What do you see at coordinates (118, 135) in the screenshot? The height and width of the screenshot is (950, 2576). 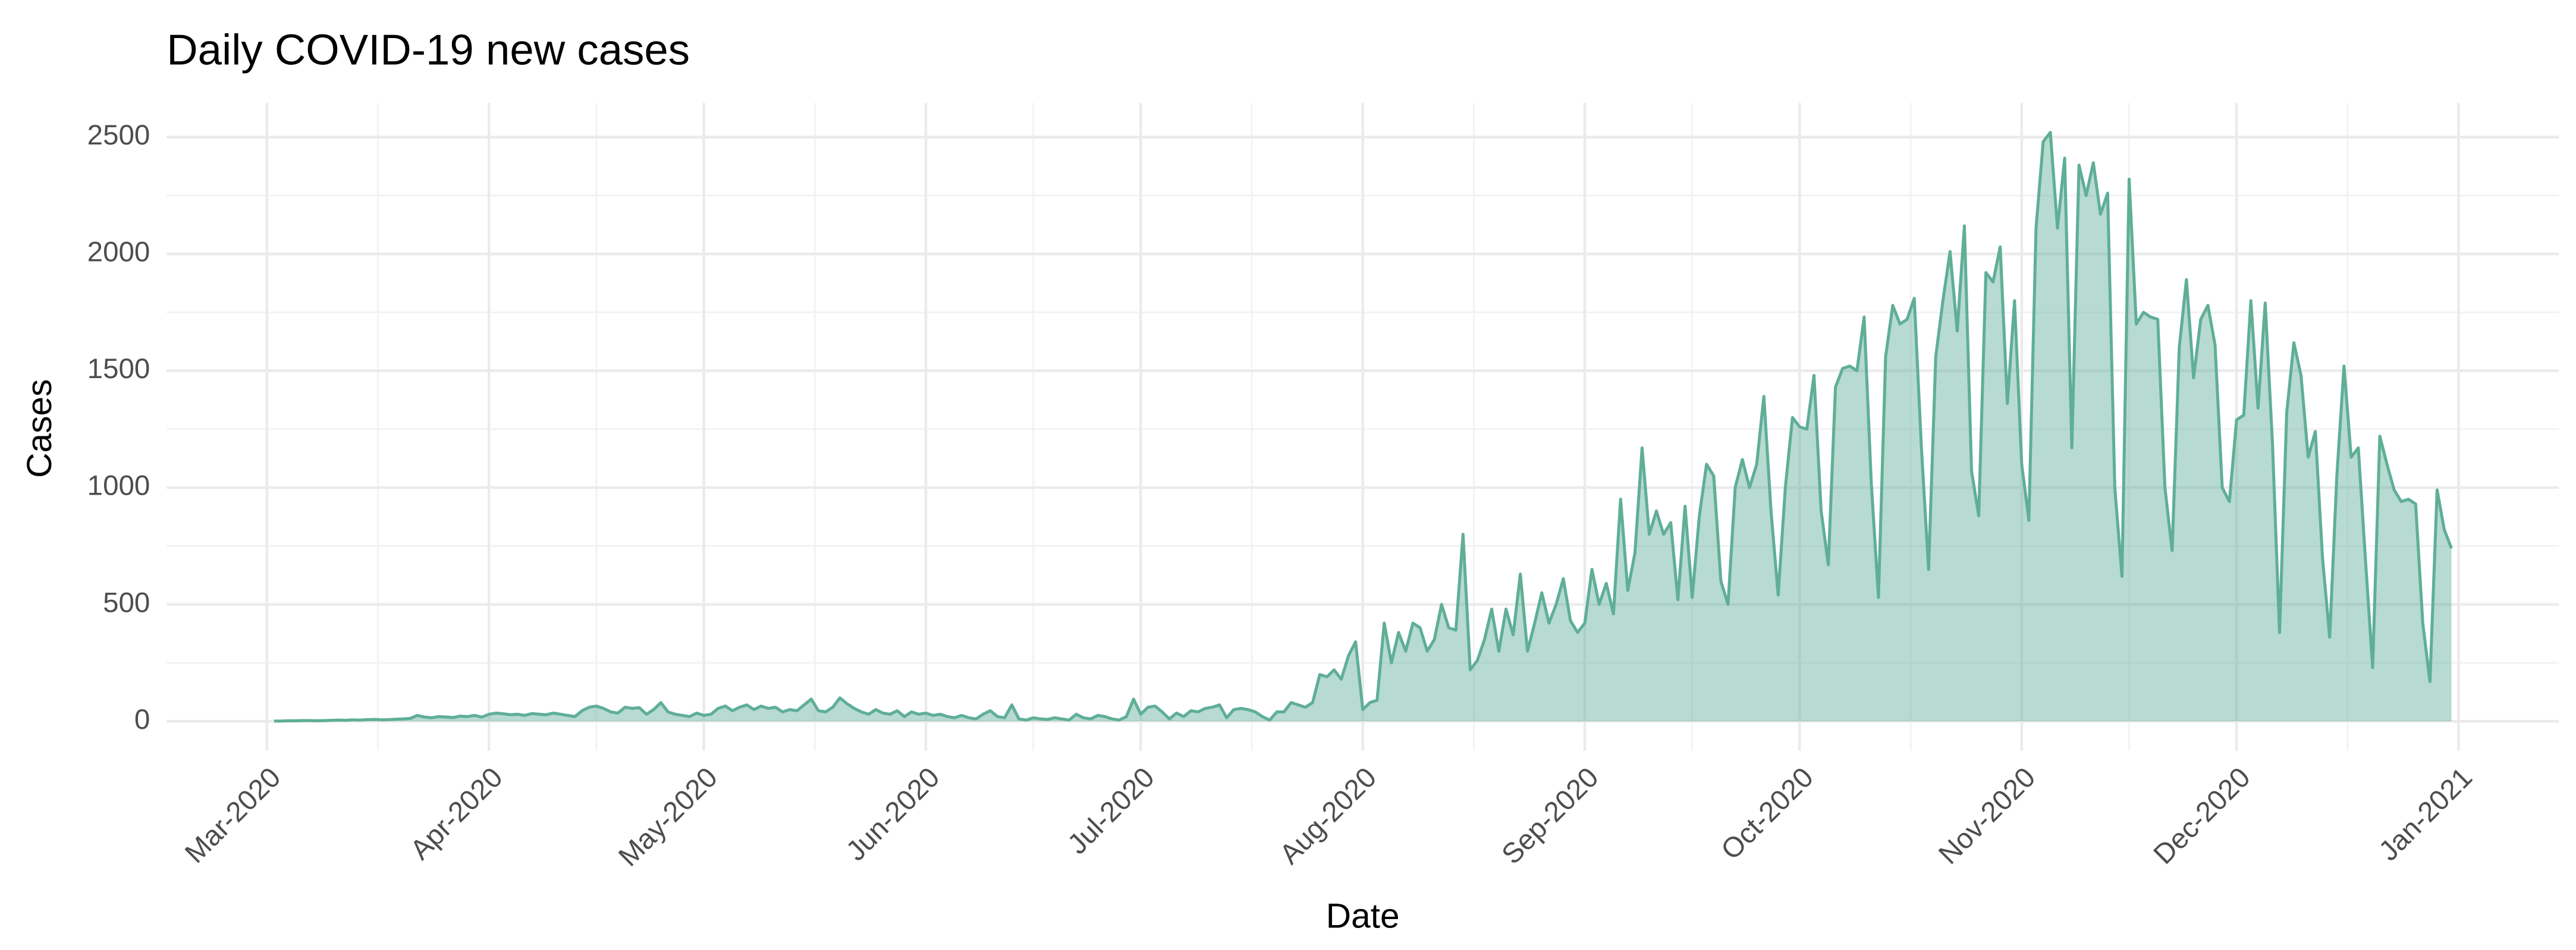 I see `y-tick-label: 2500` at bounding box center [118, 135].